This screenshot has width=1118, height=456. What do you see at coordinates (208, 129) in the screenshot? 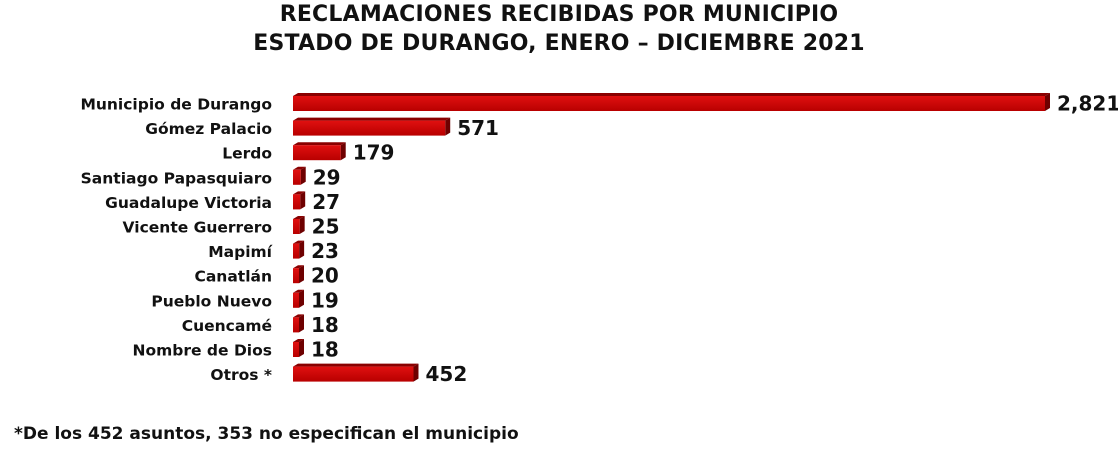
I see `category-label: Gómez Palacio` at bounding box center [208, 129].